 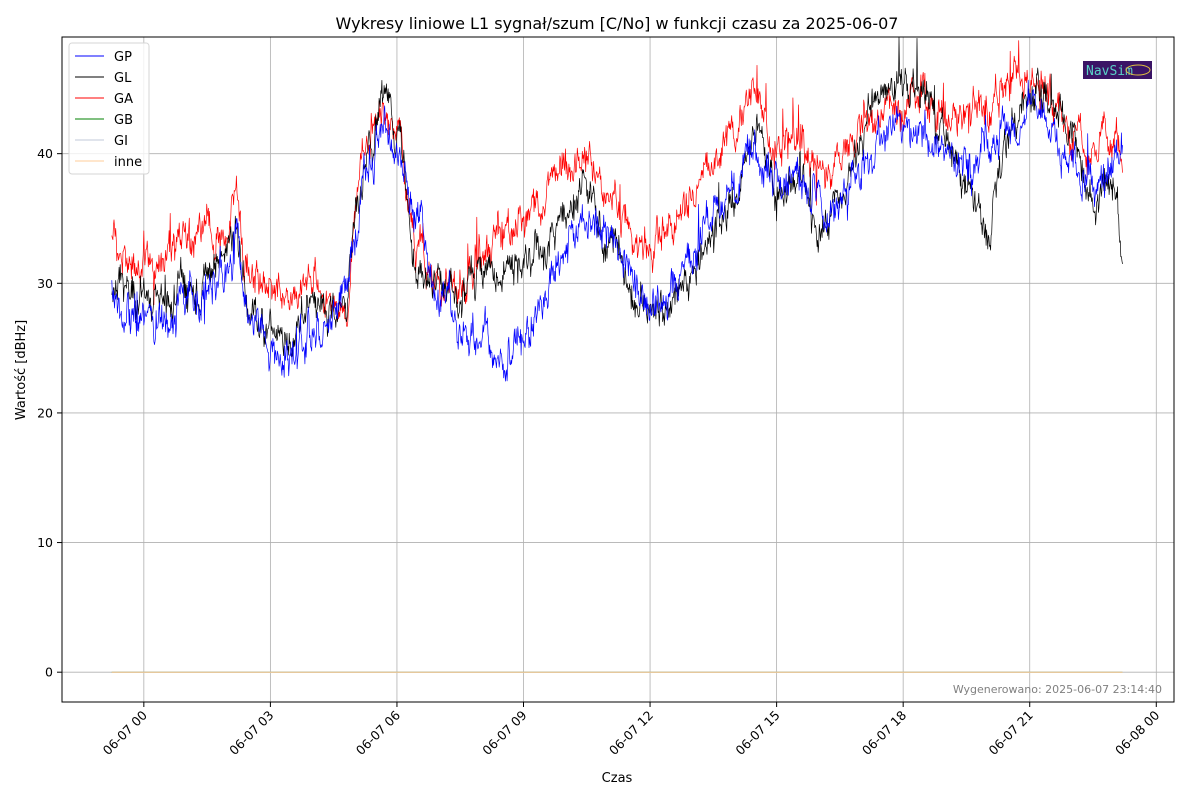 I want to click on legend-label-inne: inne, so click(x=128, y=162).